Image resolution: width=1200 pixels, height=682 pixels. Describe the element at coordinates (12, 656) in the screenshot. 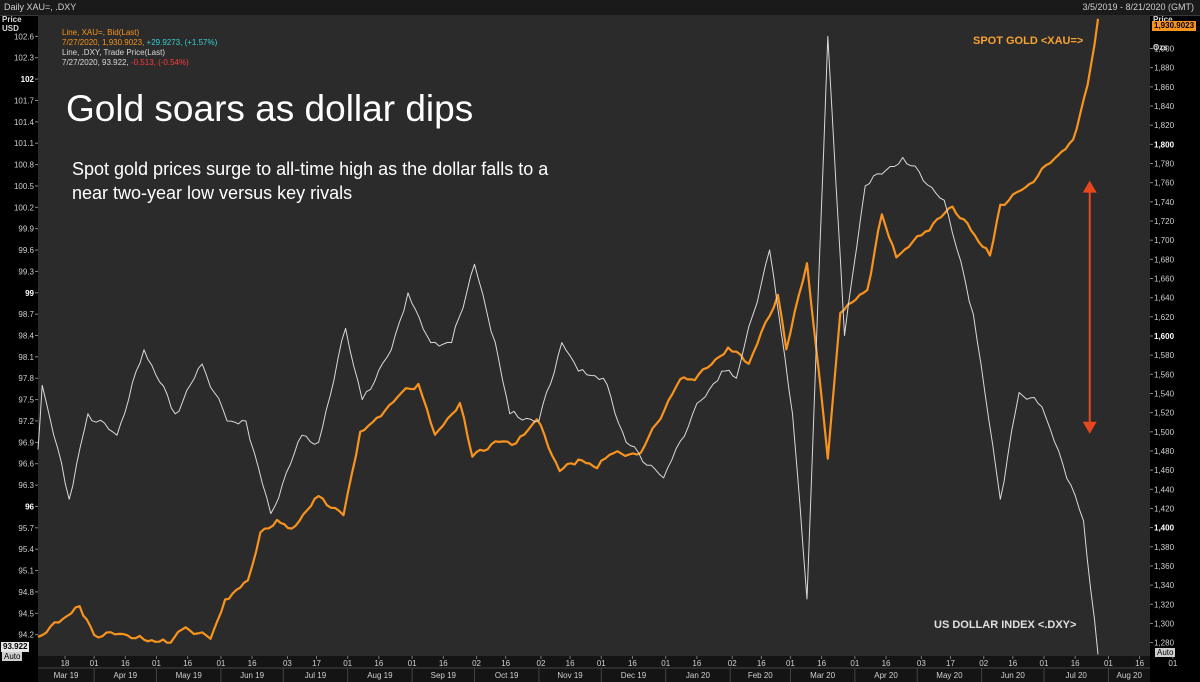

I see `left-auto-scale-button: Auto` at that location.